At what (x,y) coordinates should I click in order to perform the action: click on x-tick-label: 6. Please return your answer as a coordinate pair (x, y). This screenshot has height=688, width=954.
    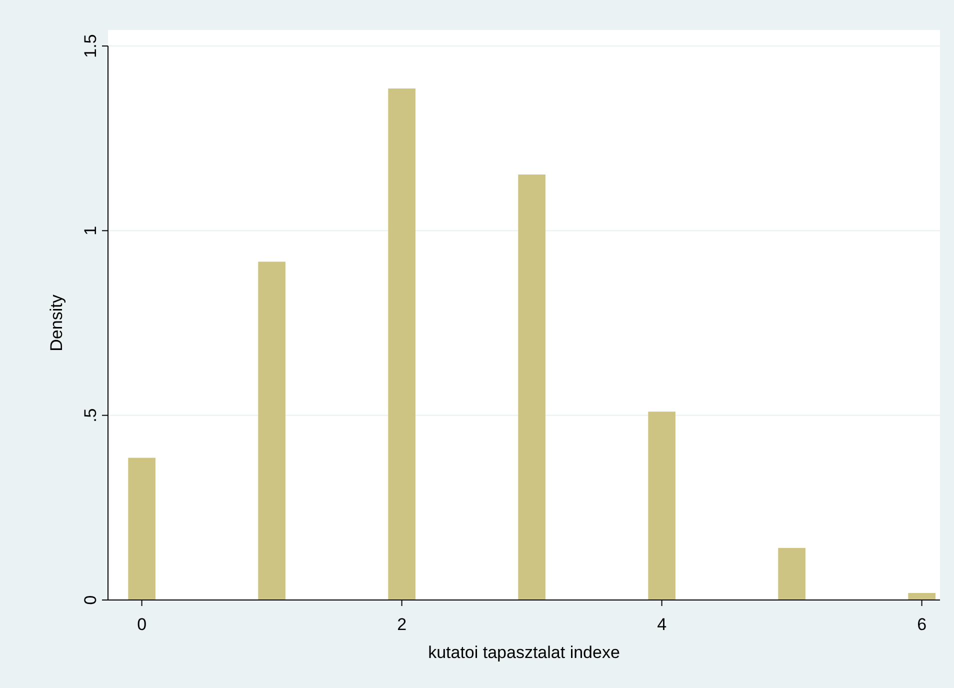
    Looking at the image, I should click on (922, 624).